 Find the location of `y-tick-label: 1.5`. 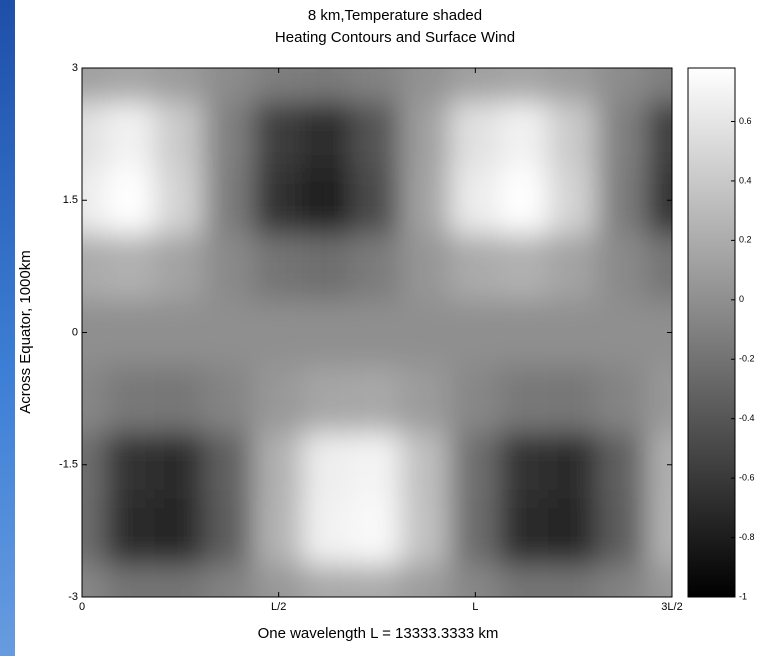

y-tick-label: 1.5 is located at coordinates (70, 200).